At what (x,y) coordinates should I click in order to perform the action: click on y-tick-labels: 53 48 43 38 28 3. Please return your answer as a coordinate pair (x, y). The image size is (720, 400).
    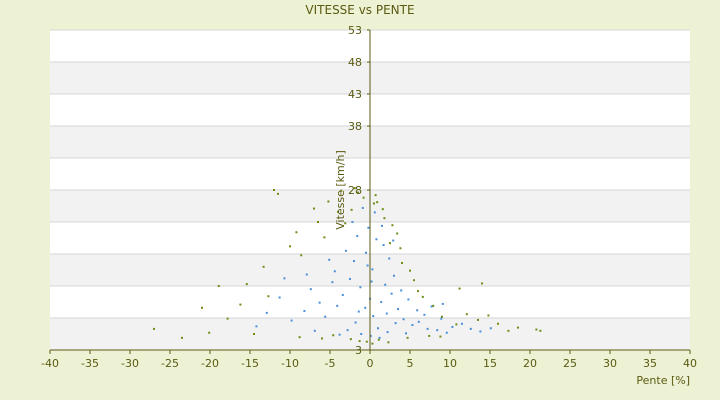
    Looking at the image, I should click on (359, 190).